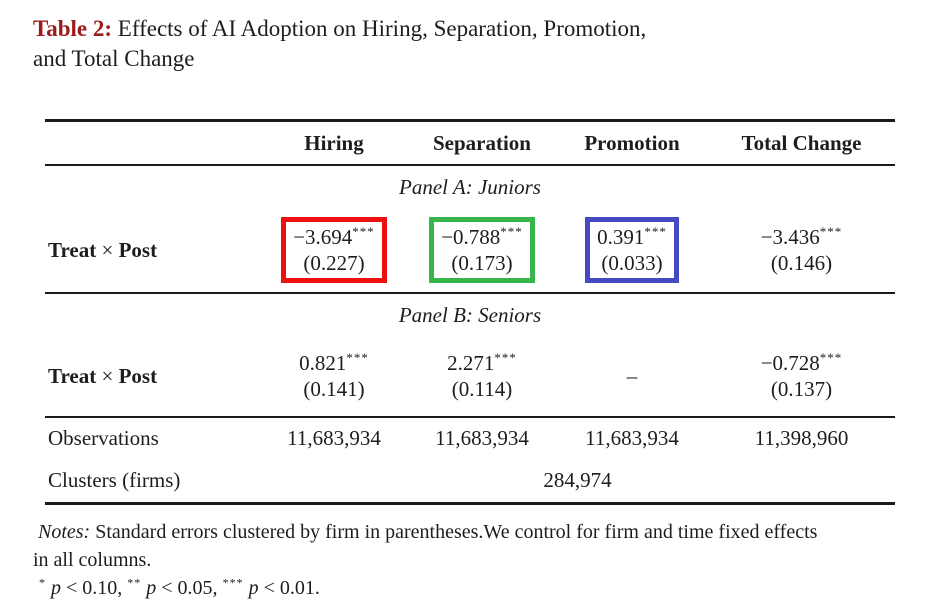 The height and width of the screenshot is (601, 939). Describe the element at coordinates (334, 389) in the screenshot. I see `standard-error: (0.141)` at that location.